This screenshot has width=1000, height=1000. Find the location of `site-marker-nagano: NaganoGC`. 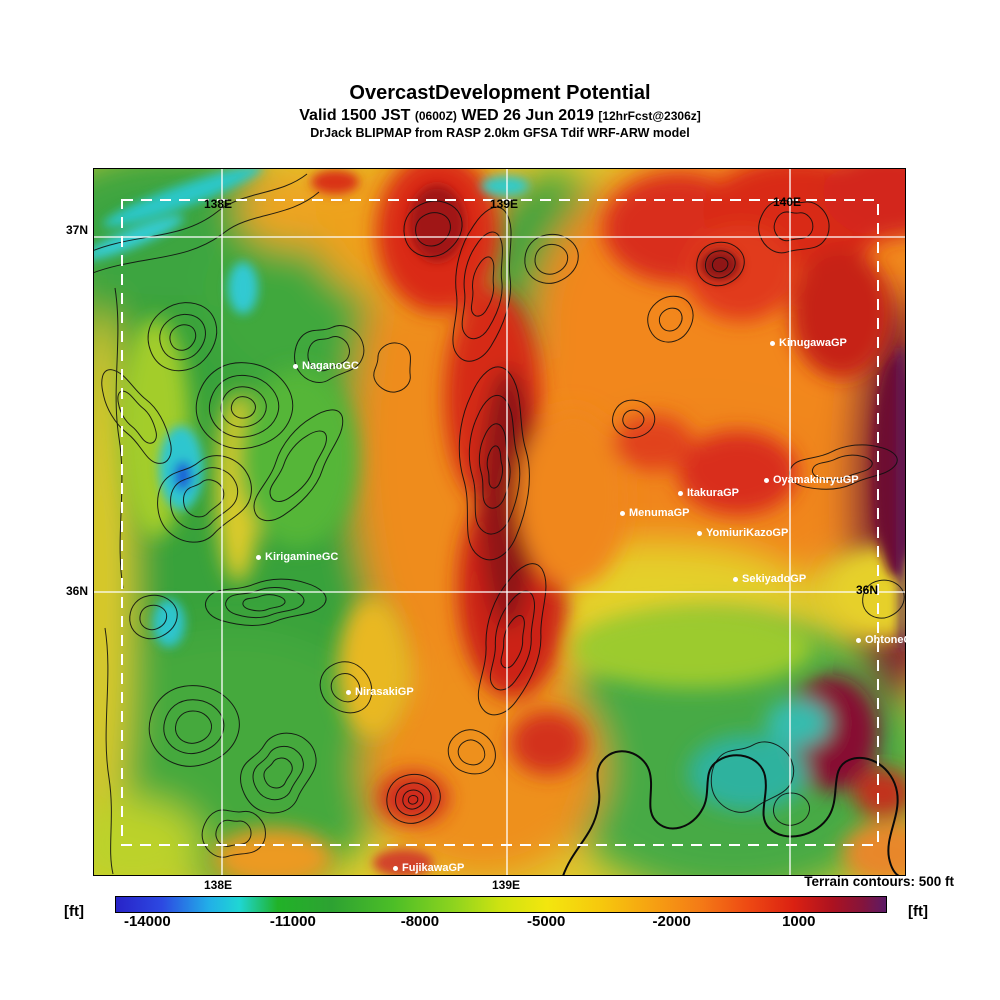

site-marker-nagano: NaganoGC is located at coordinates (326, 366).